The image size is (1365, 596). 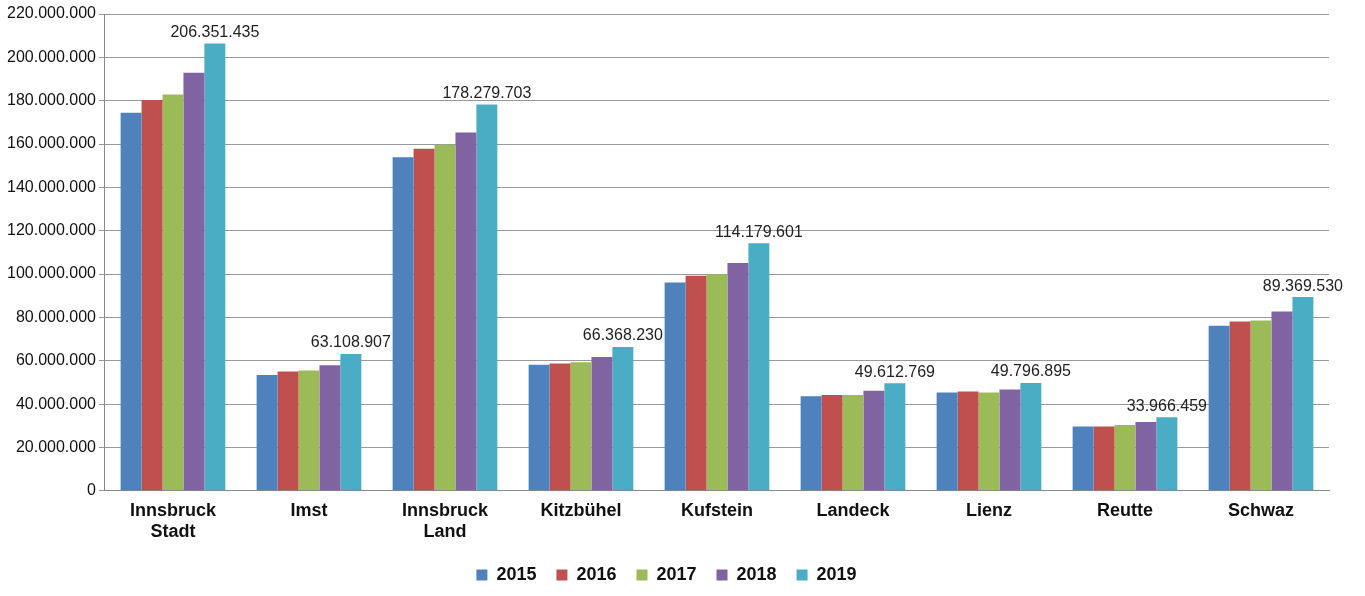 I want to click on y-tick-label: 100.000.000, so click(x=51, y=273).